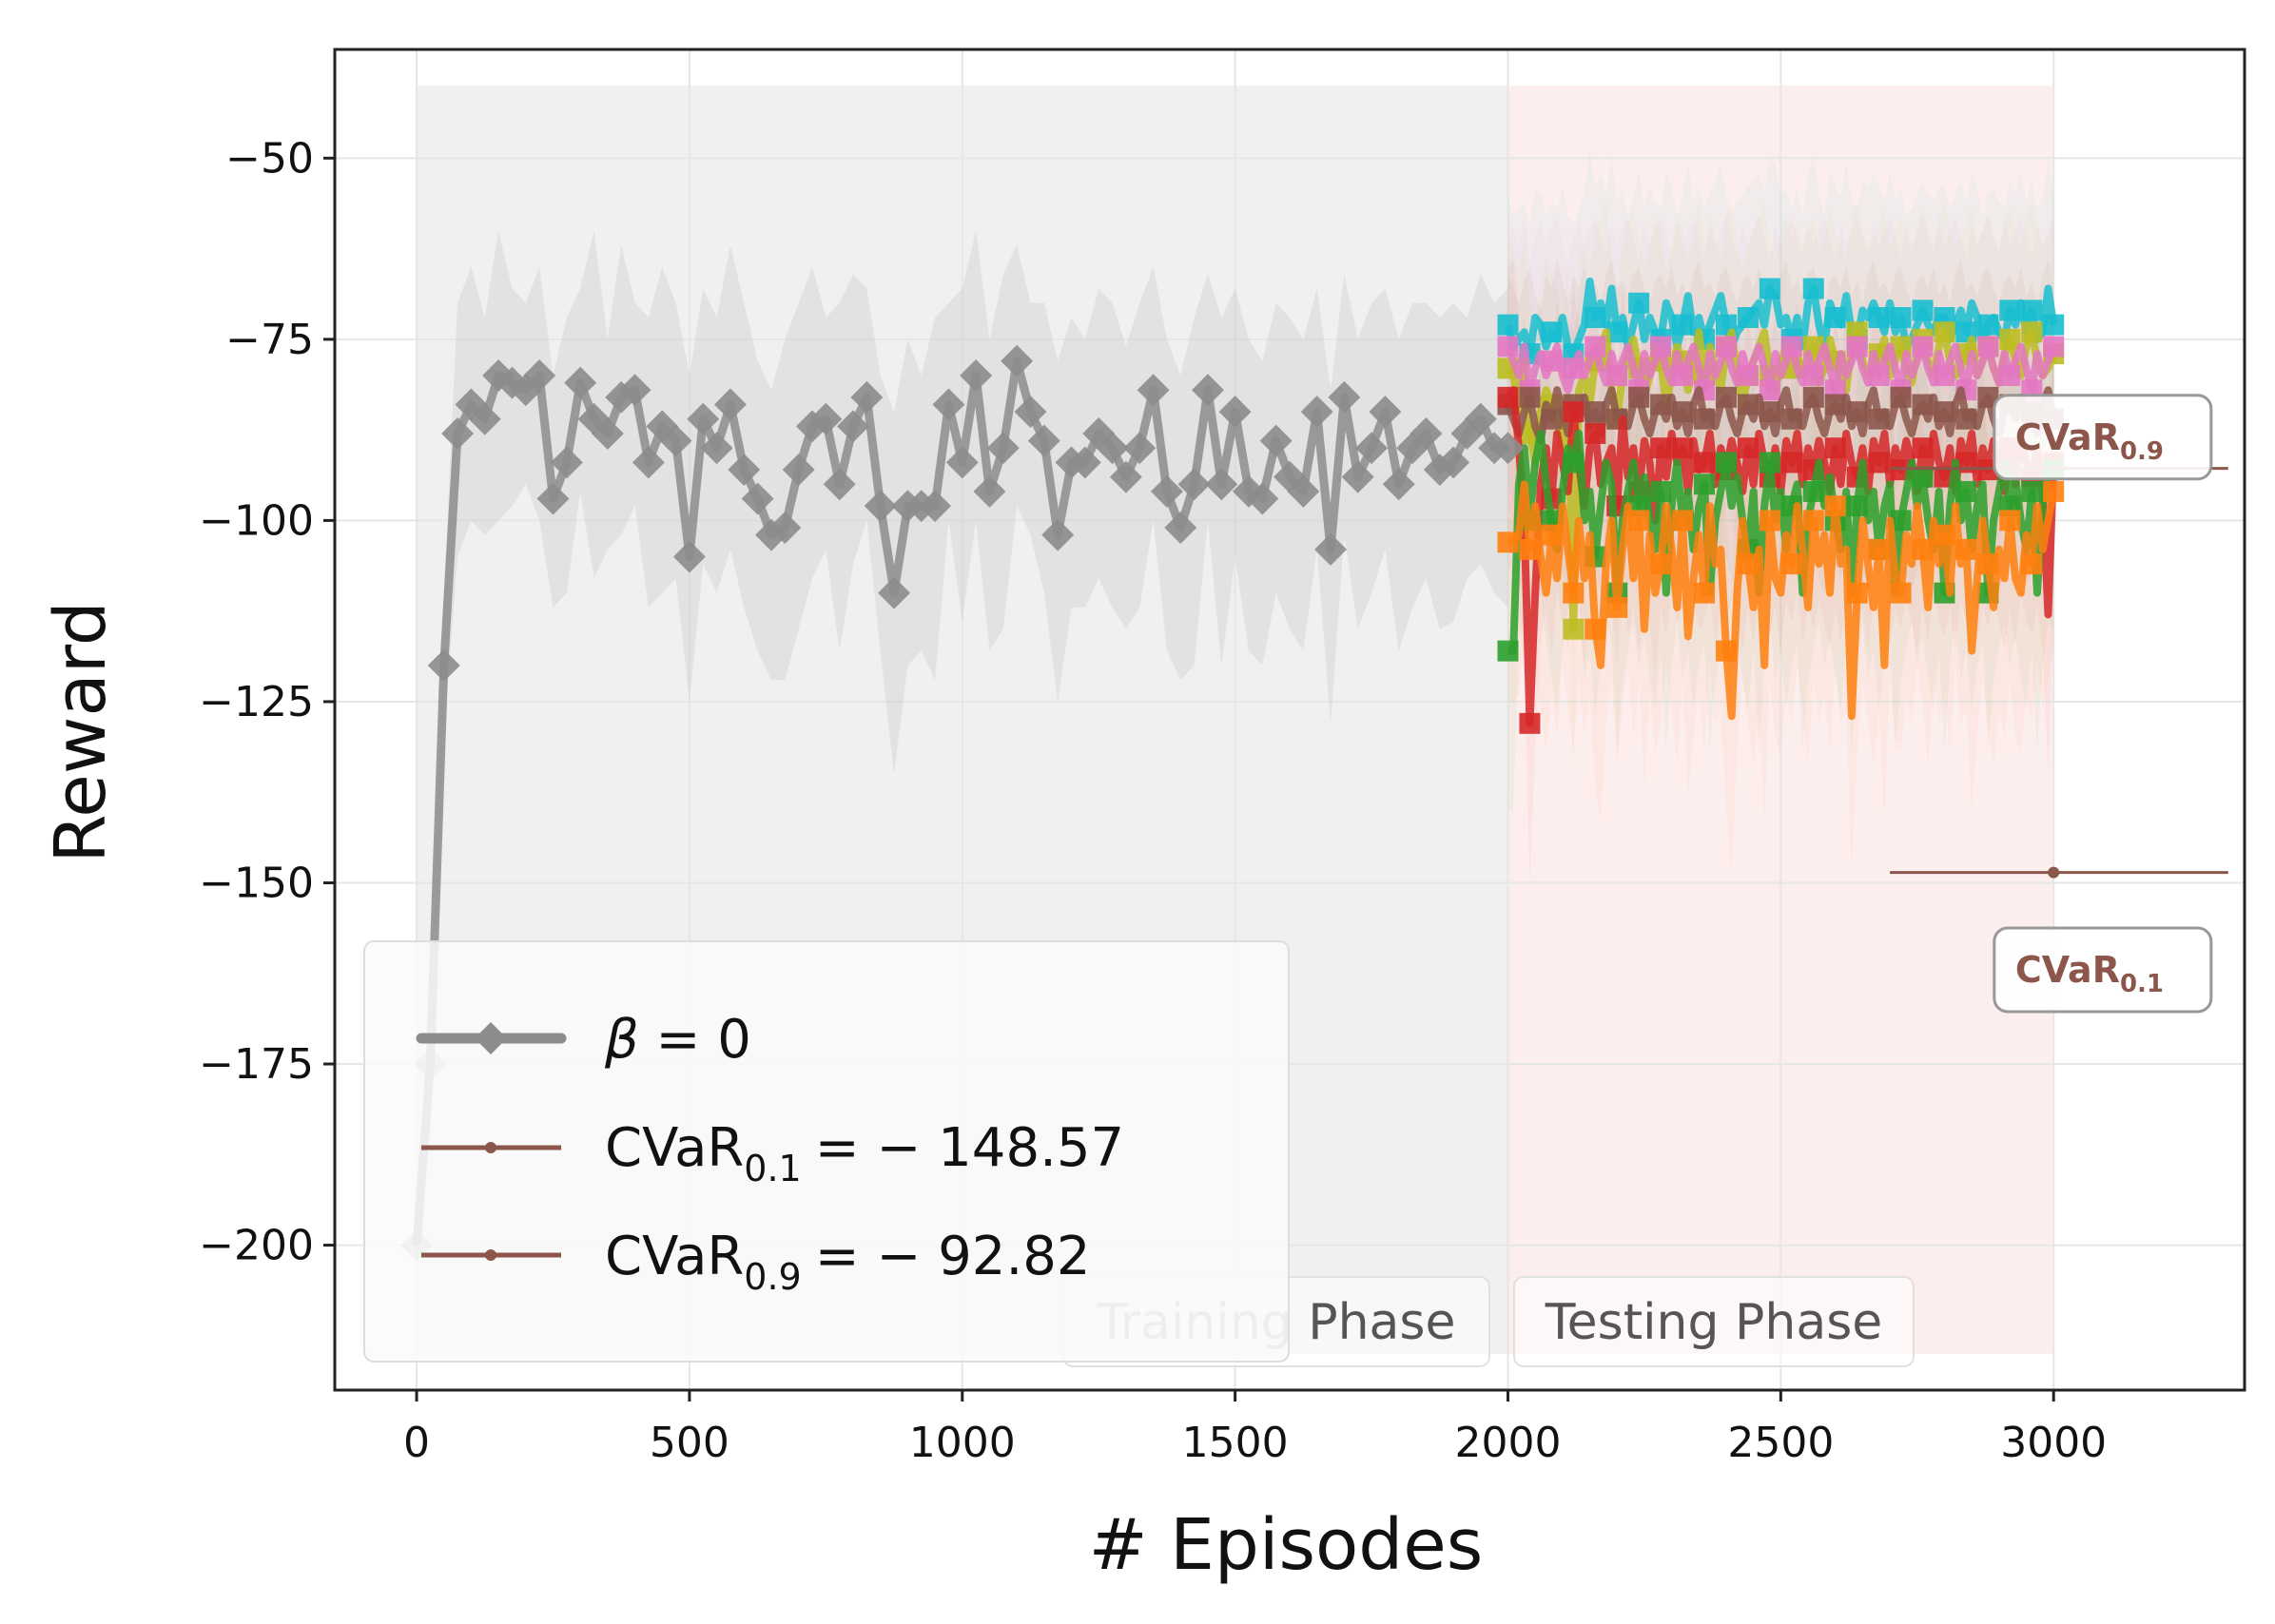 This screenshot has width=2275, height=1624. I want to click on x-tick-label-5: 2500, so click(1780, 1443).